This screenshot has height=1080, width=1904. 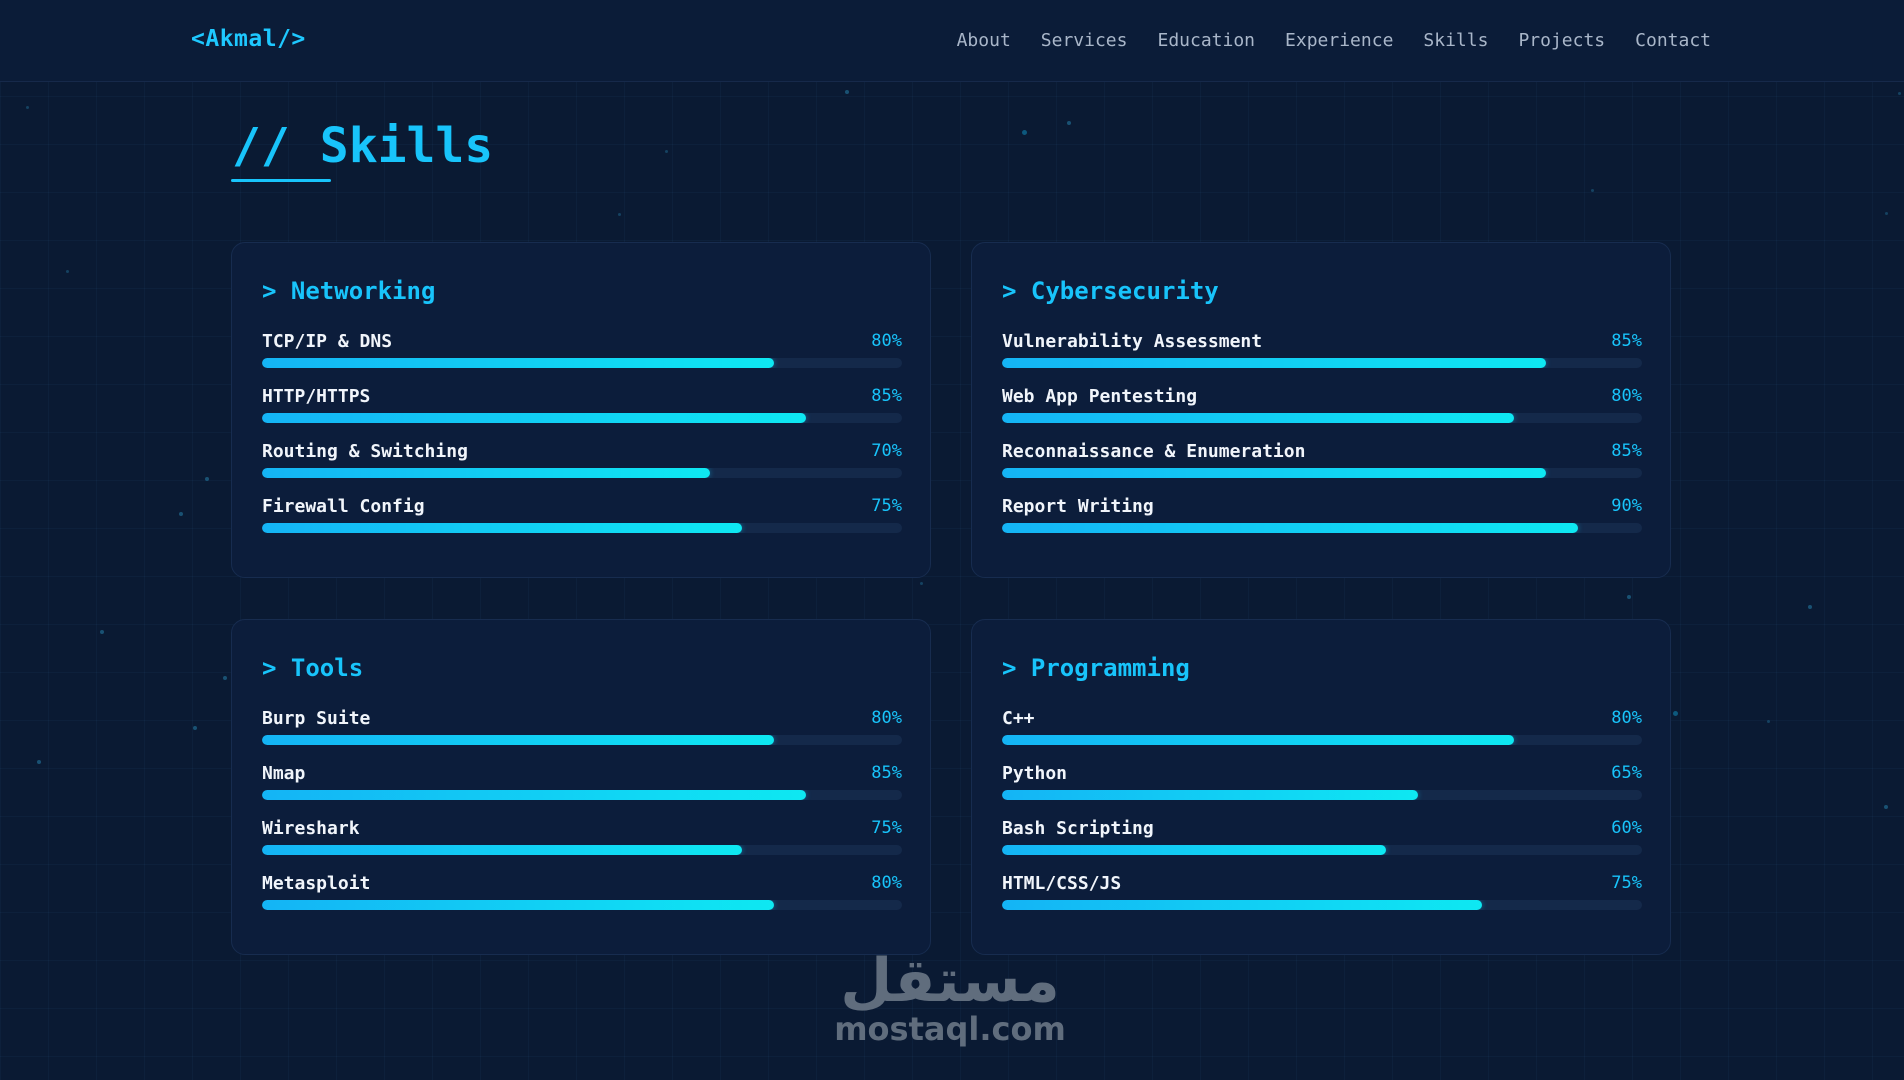 What do you see at coordinates (316, 883) in the screenshot?
I see `skill-name: Metasploit` at bounding box center [316, 883].